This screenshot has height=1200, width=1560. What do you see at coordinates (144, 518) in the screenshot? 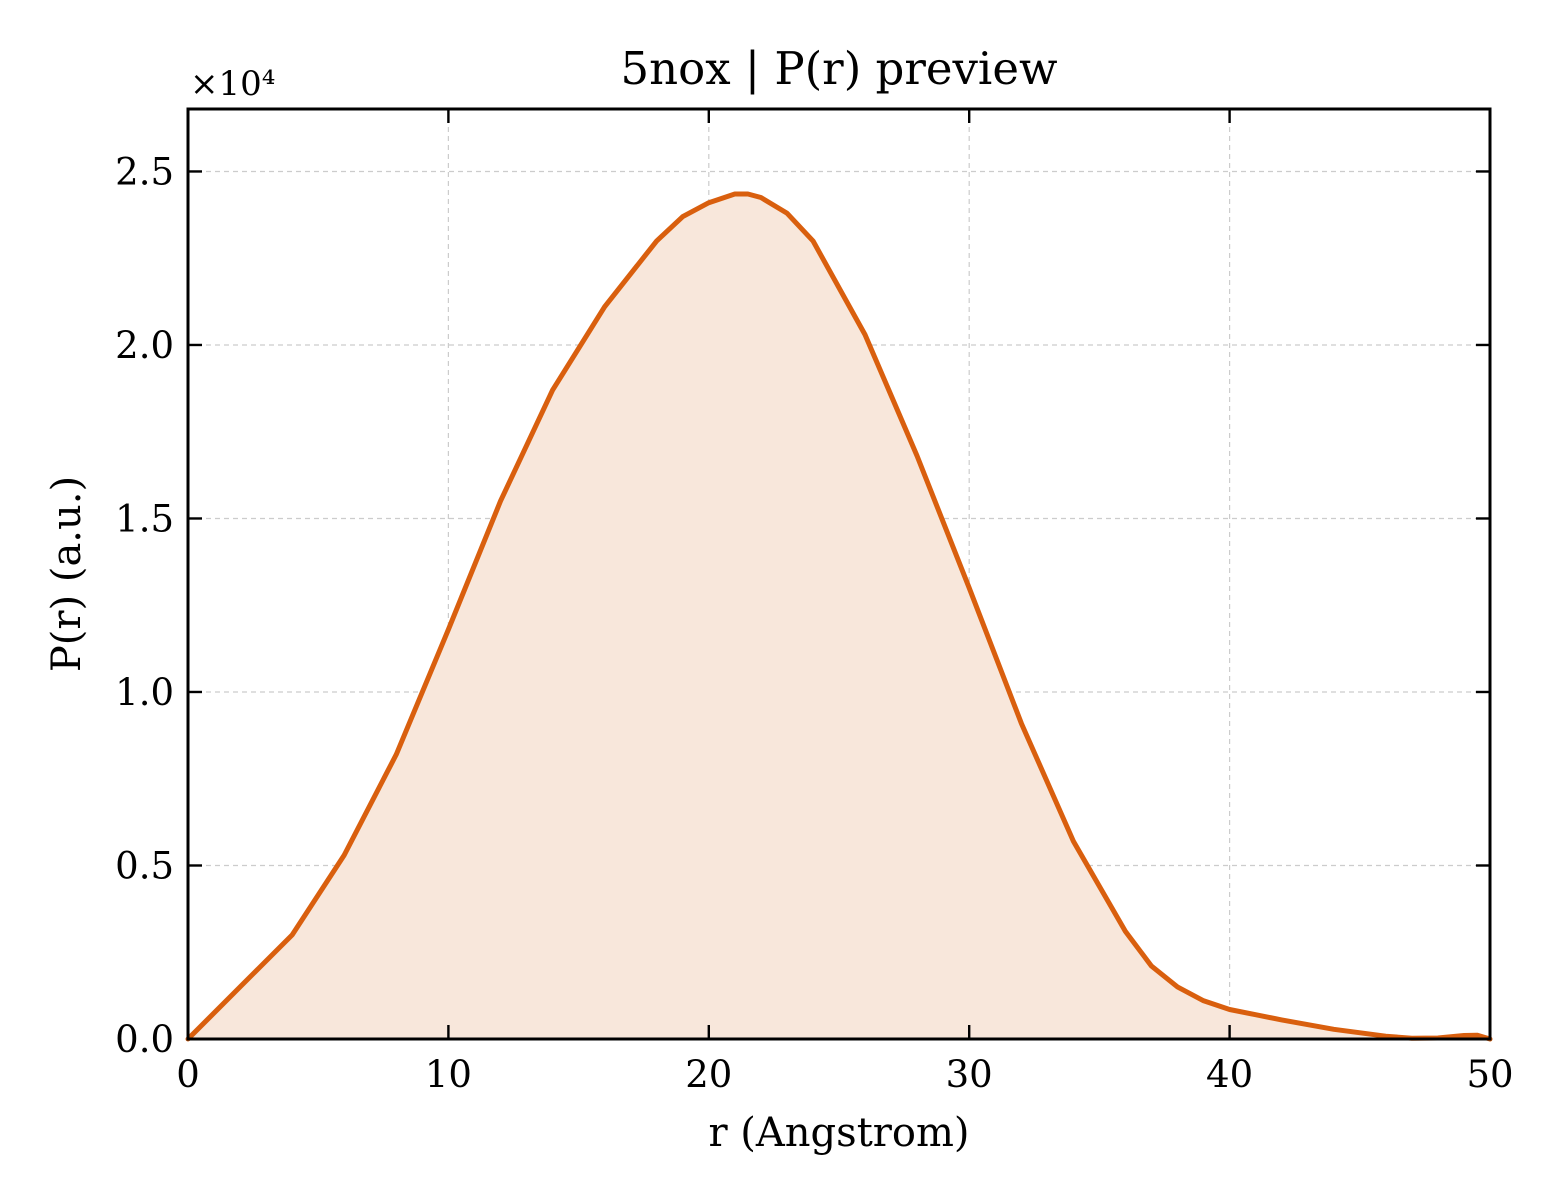
I see `y-tick-label: 1.5` at bounding box center [144, 518].